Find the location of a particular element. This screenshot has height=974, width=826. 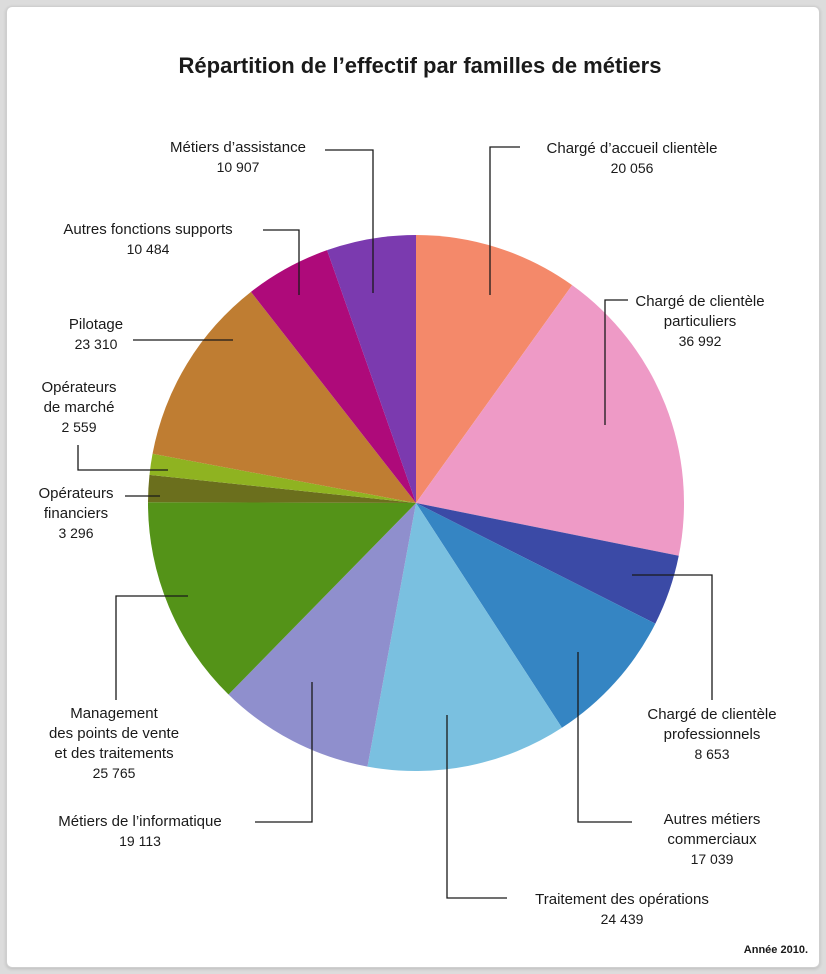

slice-label: Traitement des opérations is located at coordinates (622, 899).